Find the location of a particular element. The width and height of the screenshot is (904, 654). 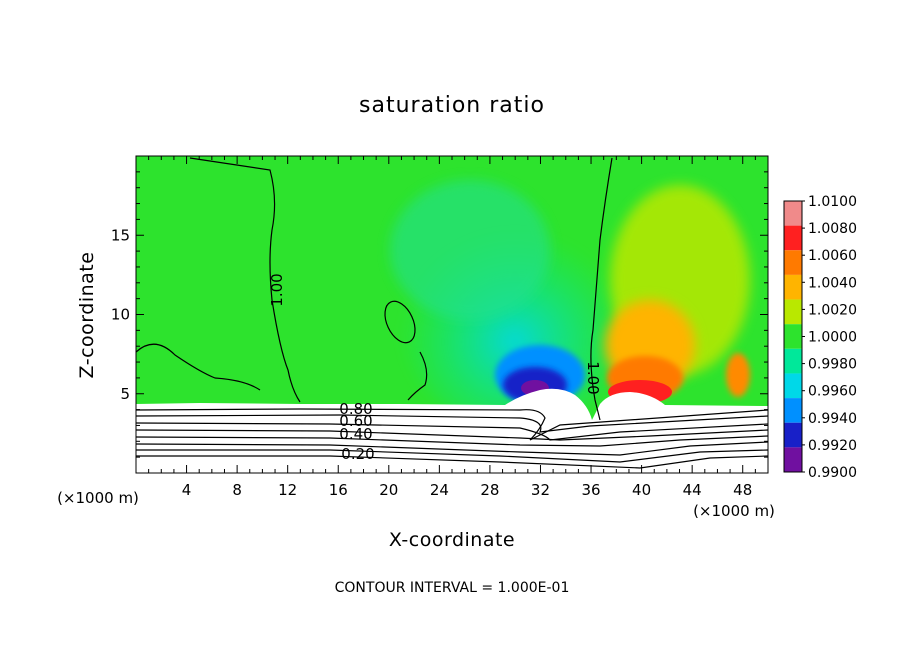

colorbar-label: 0.9900 is located at coordinates (832, 473).